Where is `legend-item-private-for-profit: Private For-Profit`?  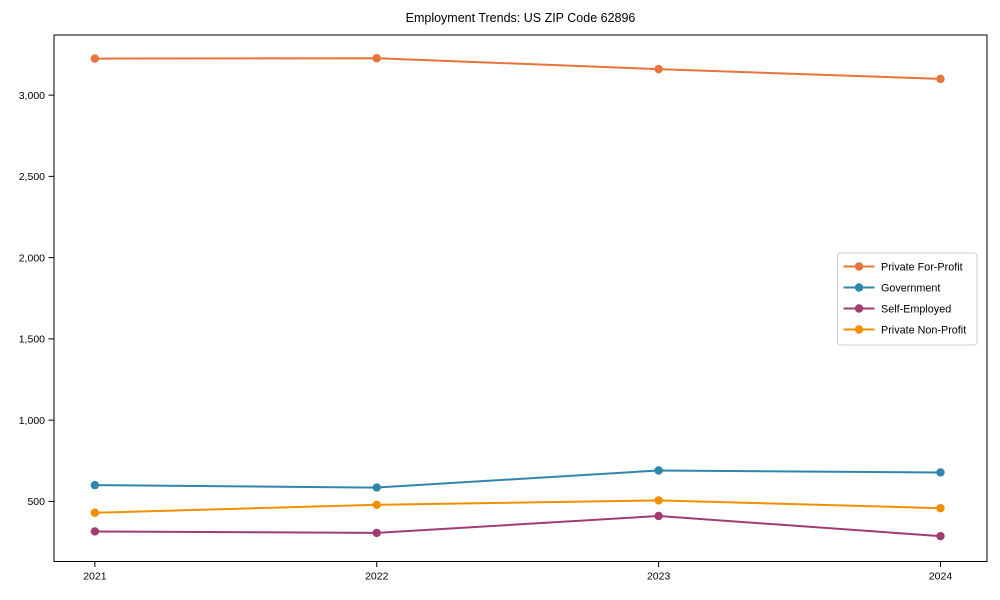 legend-item-private-for-profit: Private For-Profit is located at coordinates (903, 267).